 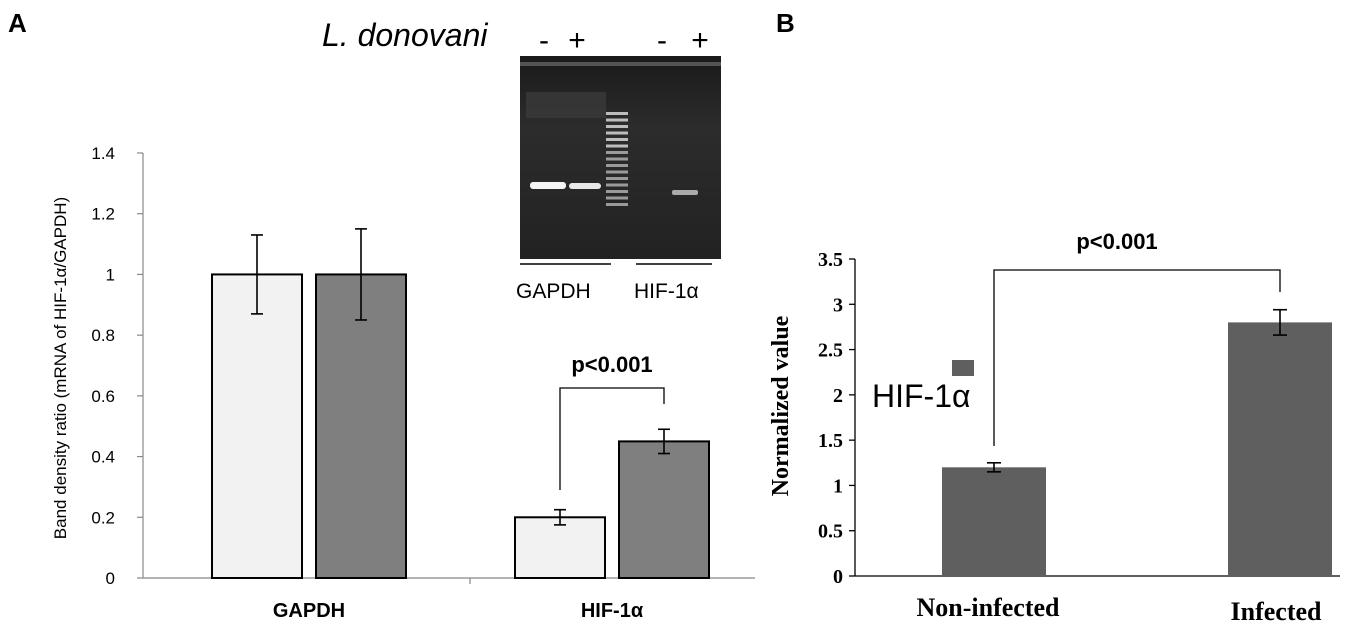 I want to click on x-category-label: GAPDH, so click(x=309, y=611).